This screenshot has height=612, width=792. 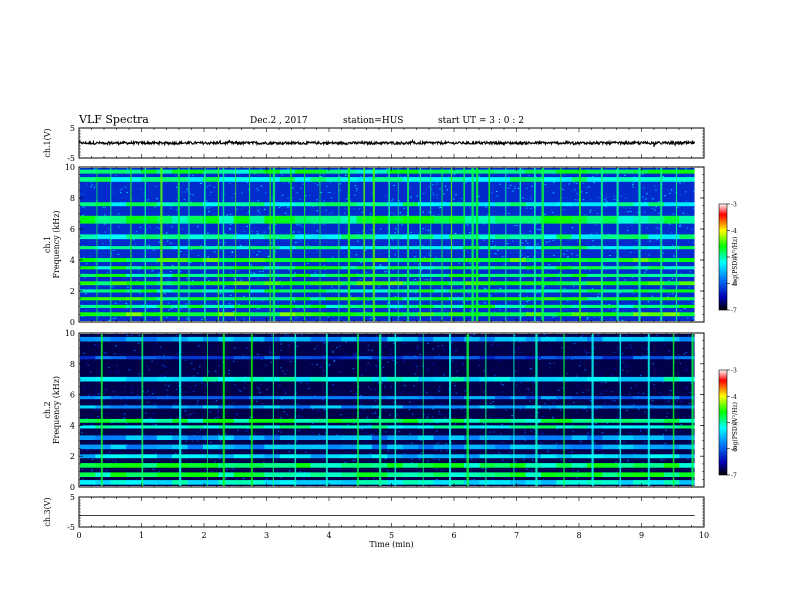 What do you see at coordinates (516, 535) in the screenshot?
I see `time-tick-label: 7` at bounding box center [516, 535].